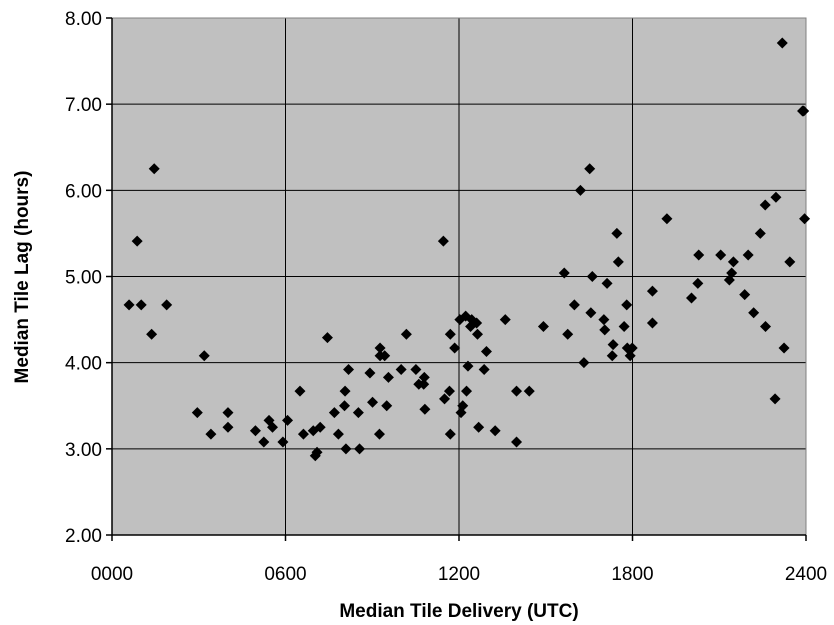  I want to click on x-tick-label: 1200, so click(459, 574).